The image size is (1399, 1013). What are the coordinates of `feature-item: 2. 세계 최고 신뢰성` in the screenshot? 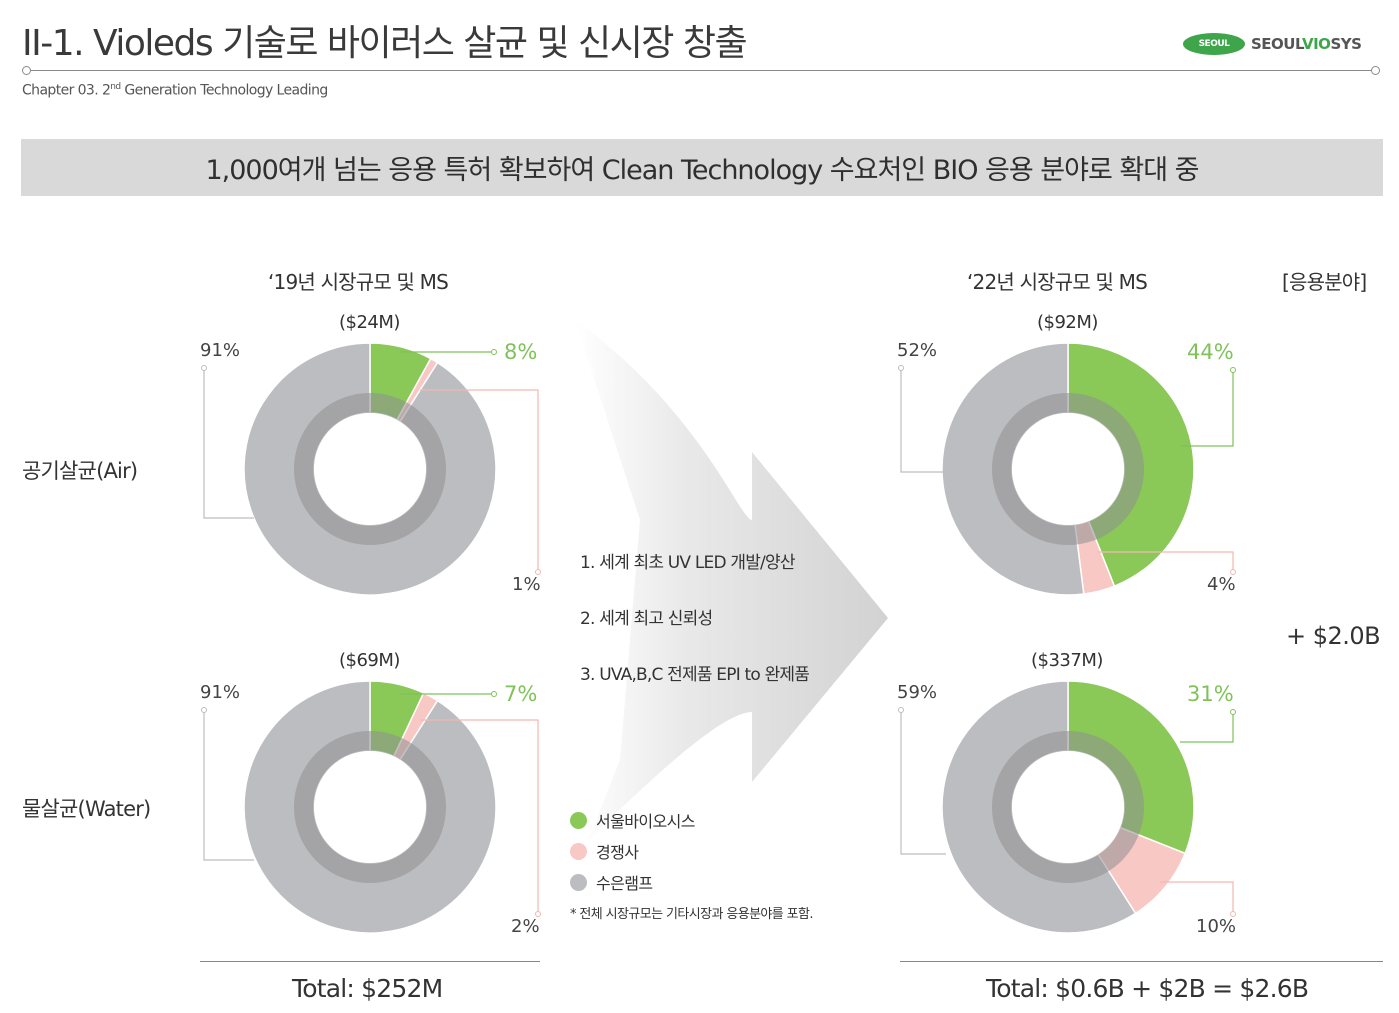 It's located at (646, 619).